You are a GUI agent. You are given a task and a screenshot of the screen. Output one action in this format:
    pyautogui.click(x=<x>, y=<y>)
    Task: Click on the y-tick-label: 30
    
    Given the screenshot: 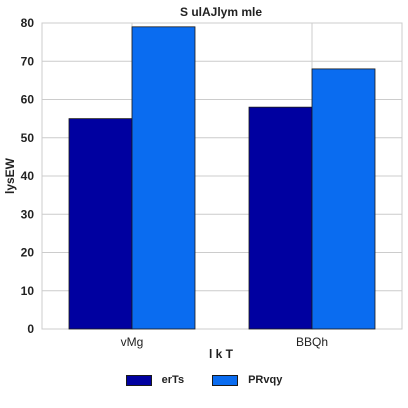 What is the action you would take?
    pyautogui.click(x=28, y=214)
    